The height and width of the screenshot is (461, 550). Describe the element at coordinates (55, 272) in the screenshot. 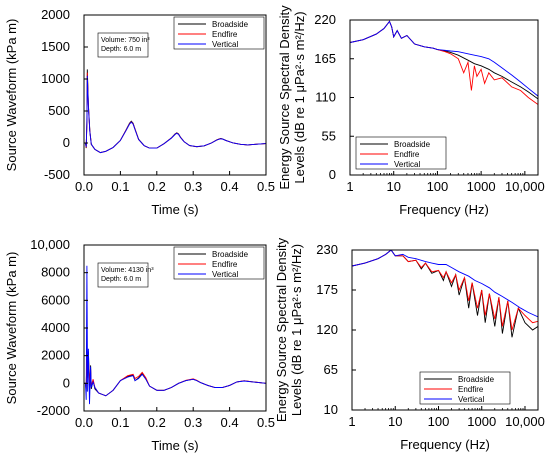

I see `y-tick-label: 8000` at that location.